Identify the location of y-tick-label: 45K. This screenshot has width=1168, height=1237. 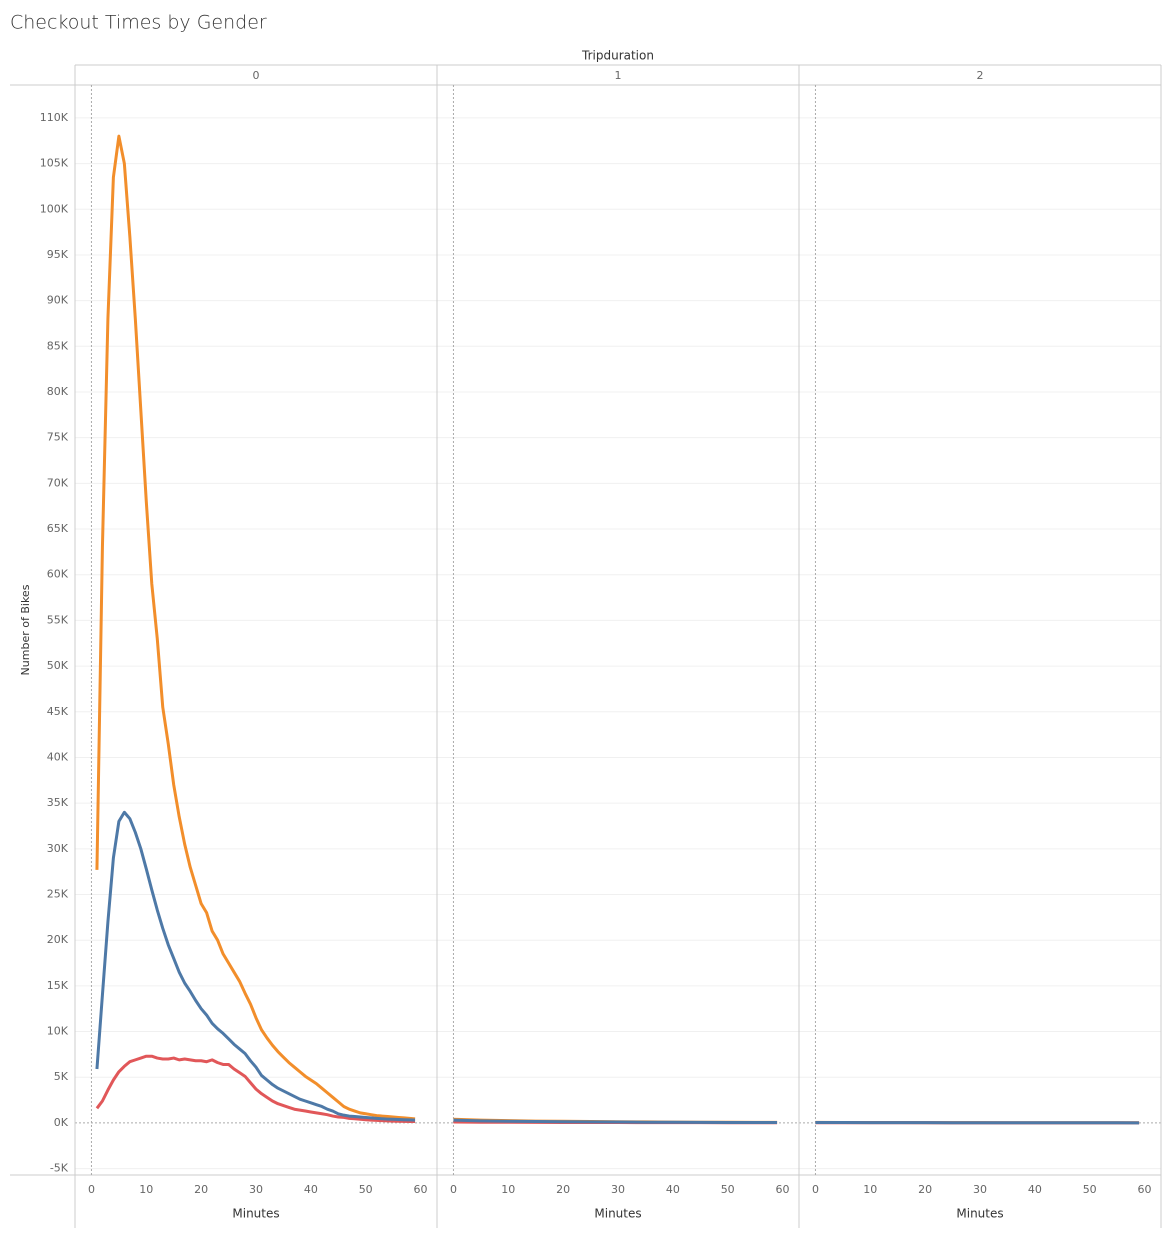
(58, 711).